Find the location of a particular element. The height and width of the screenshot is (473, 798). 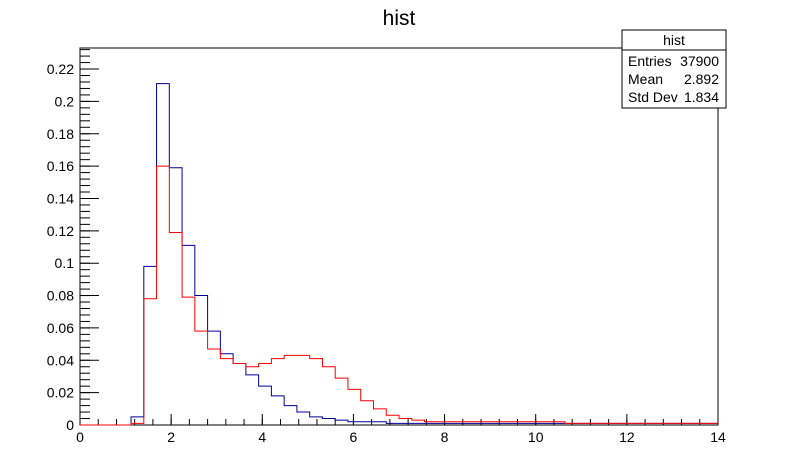

x-tick-label: 14 is located at coordinates (718, 437).